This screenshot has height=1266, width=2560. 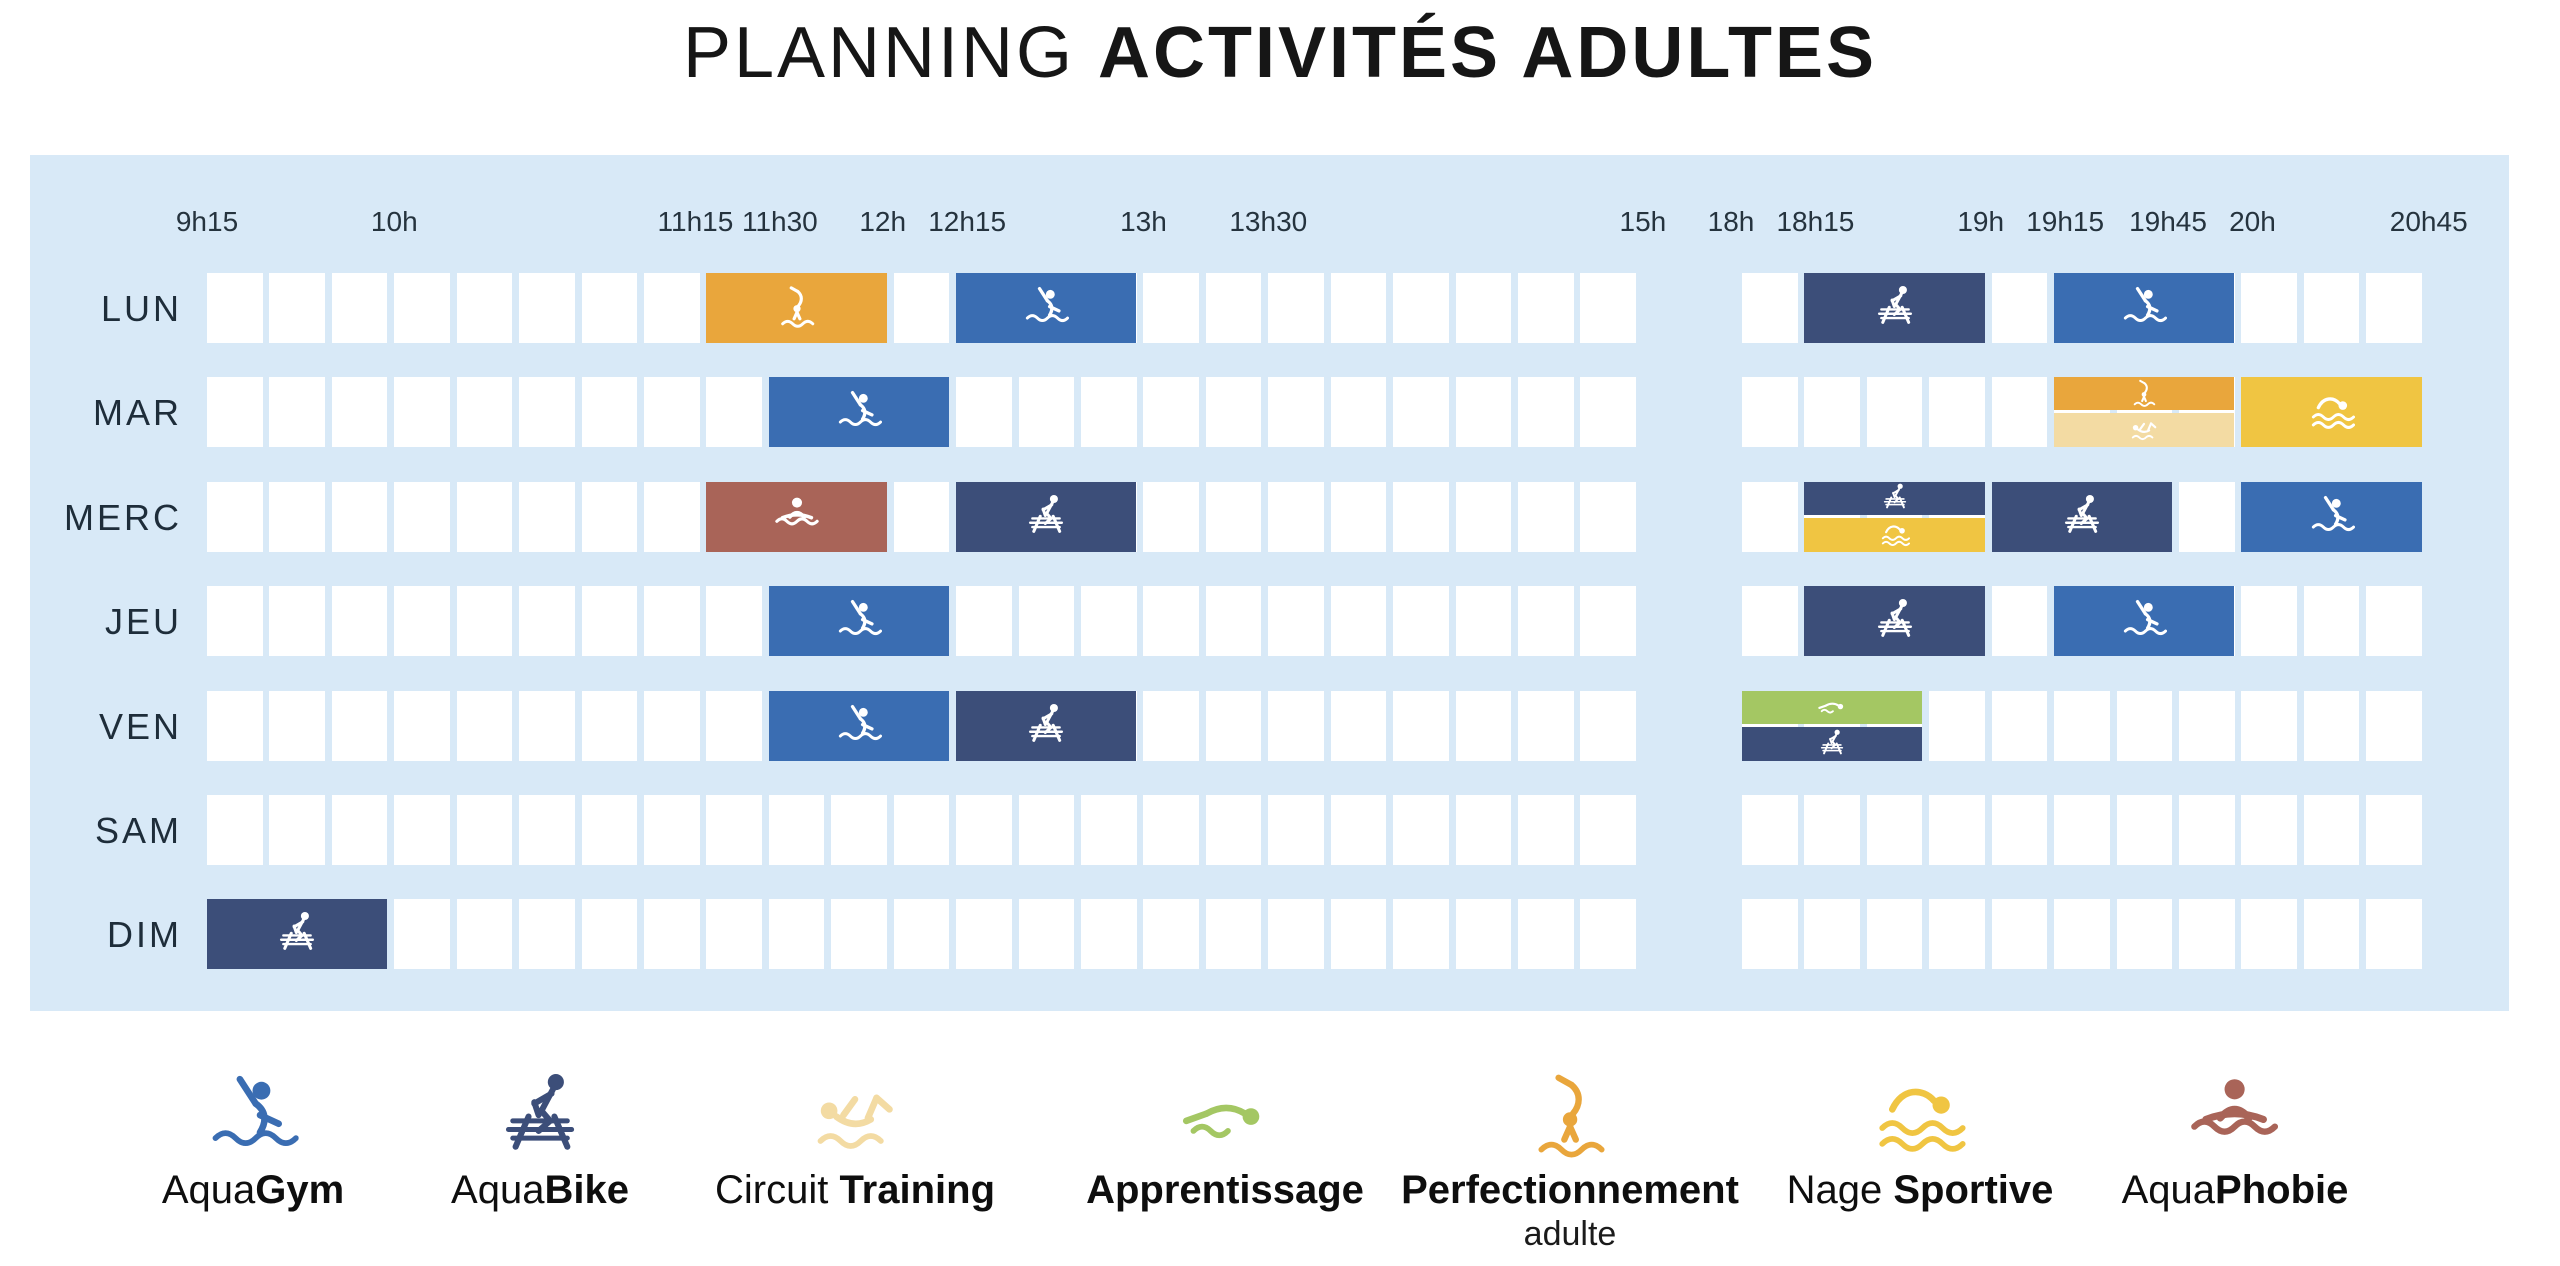 What do you see at coordinates (1815, 221) in the screenshot?
I see `time-label: 18h15` at bounding box center [1815, 221].